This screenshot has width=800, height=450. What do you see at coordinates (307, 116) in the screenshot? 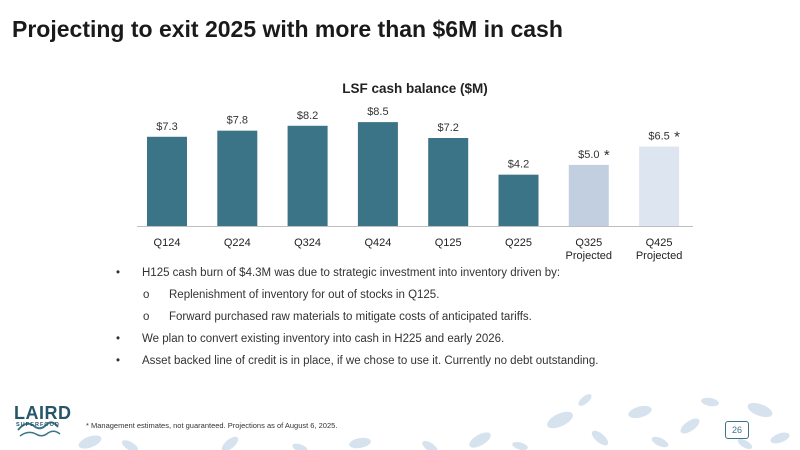
I see `data-label-q324: $8.2` at bounding box center [307, 116].